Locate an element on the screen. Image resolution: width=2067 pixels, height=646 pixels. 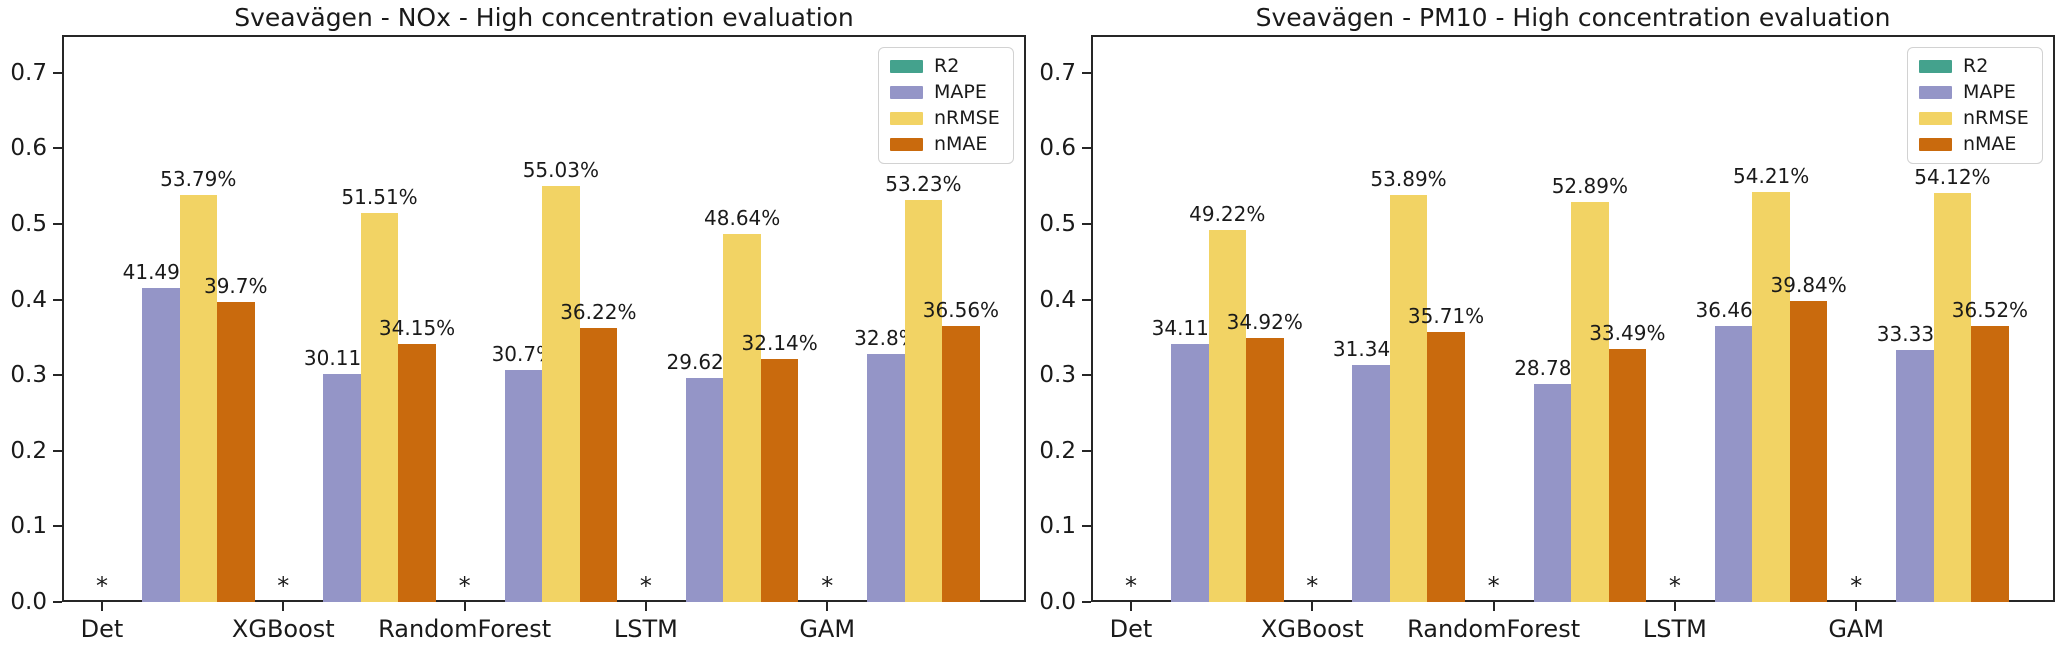
legend: R2 MAPE nRMSE nMAE is located at coordinates (946, 105).